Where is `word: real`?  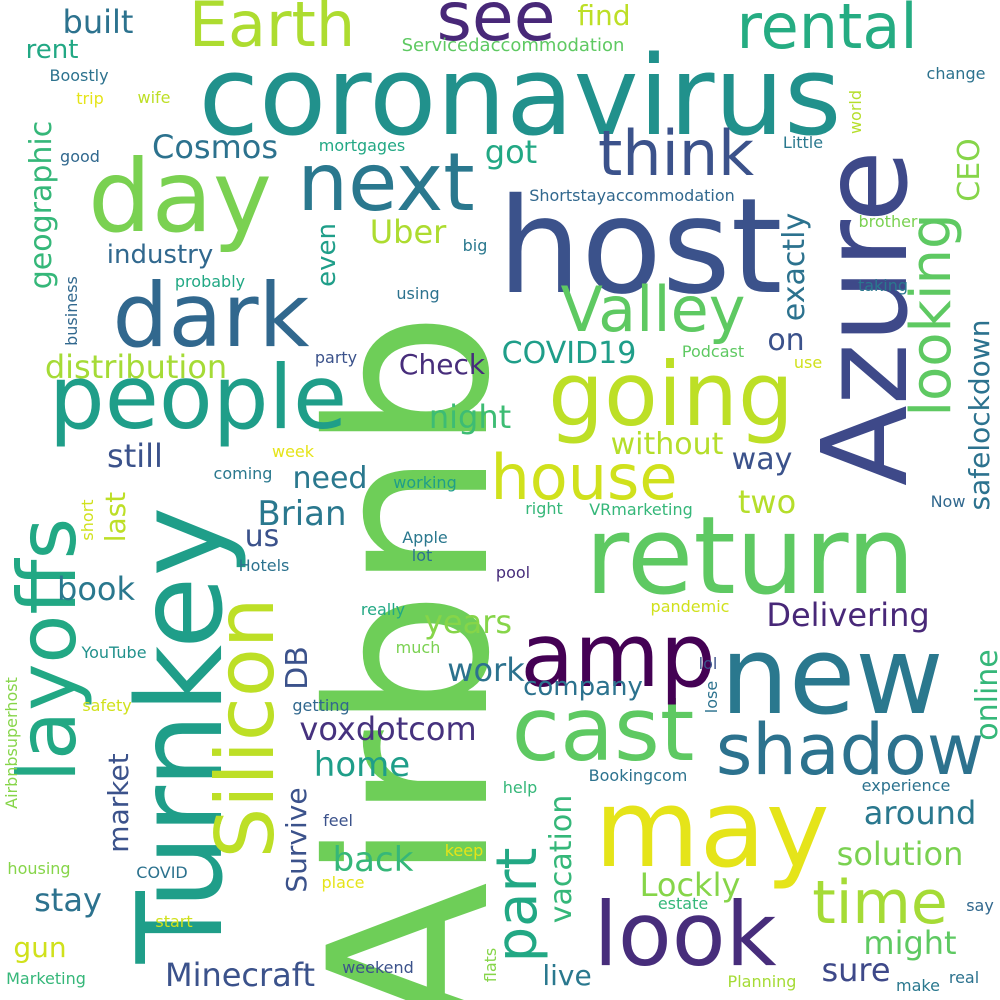 word: real is located at coordinates (964, 977).